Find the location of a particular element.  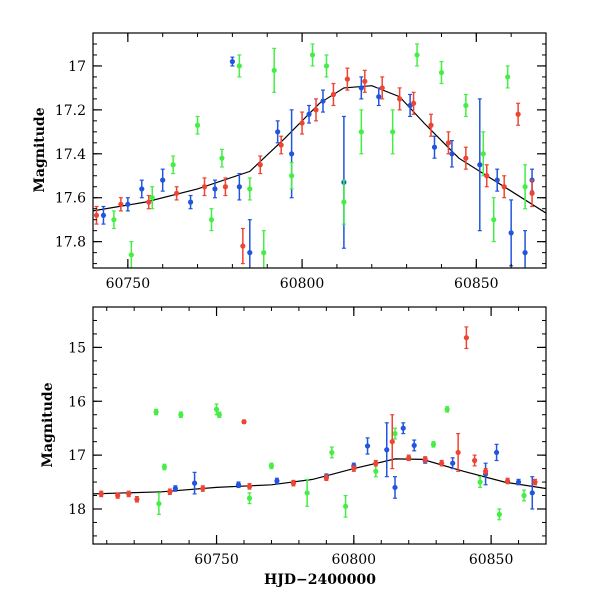

y-tick-label: 17.8 is located at coordinates (70, 243).